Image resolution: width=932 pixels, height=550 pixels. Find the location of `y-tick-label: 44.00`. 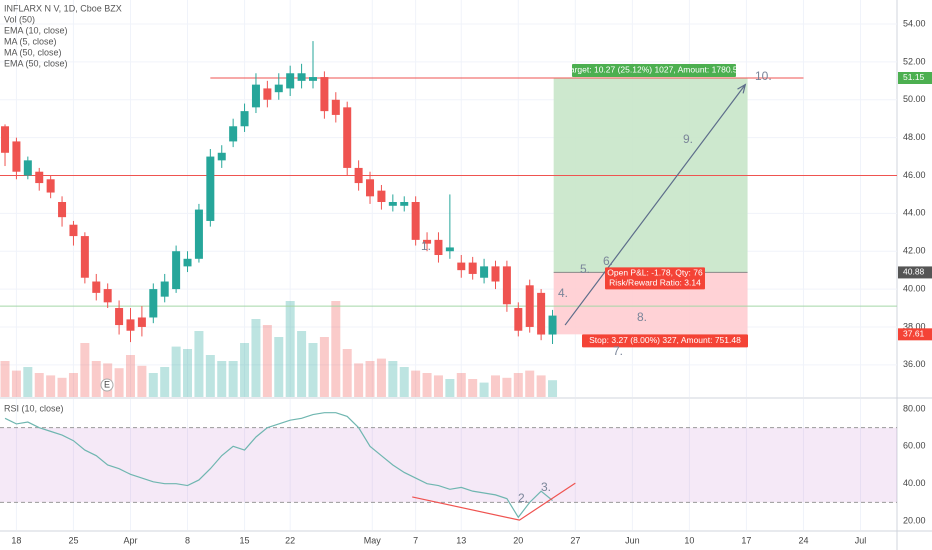

y-tick-label: 44.00 is located at coordinates (914, 213).